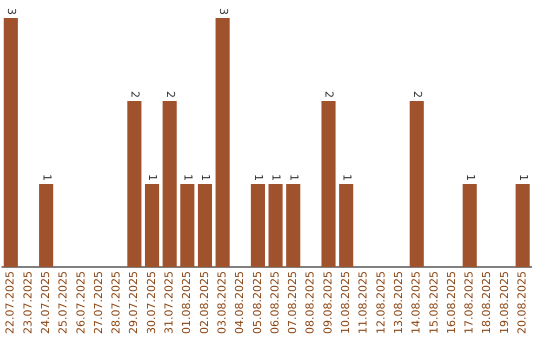  I want to click on x-tick-label: 08.08.2025, so click(310, 302).